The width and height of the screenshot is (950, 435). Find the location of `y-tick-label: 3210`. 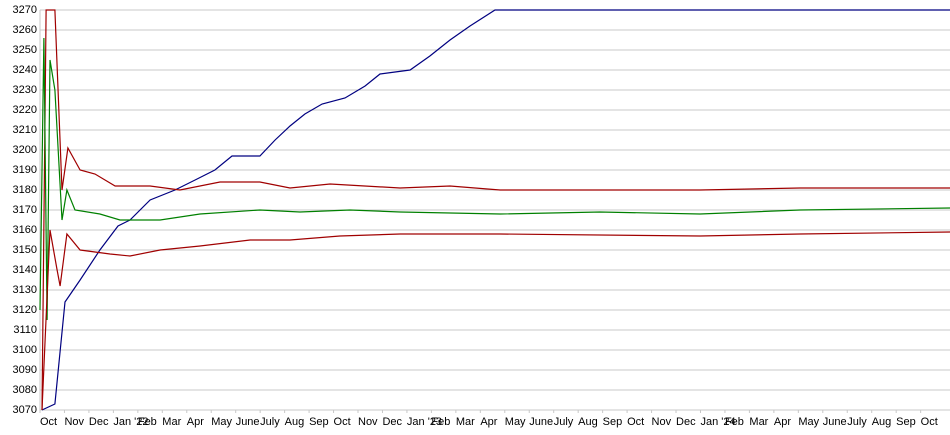

y-tick-label: 3210 is located at coordinates (25, 130).